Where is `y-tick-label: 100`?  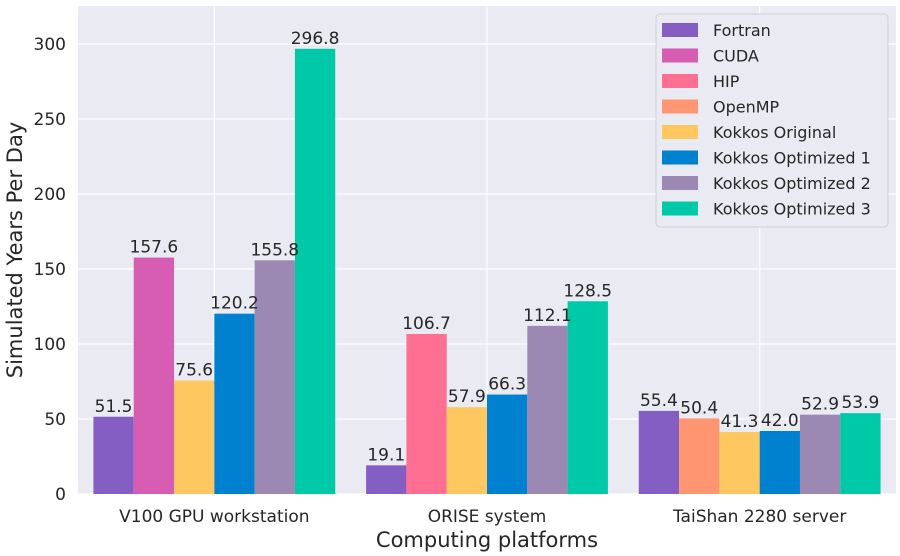 y-tick-label: 100 is located at coordinates (50, 345).